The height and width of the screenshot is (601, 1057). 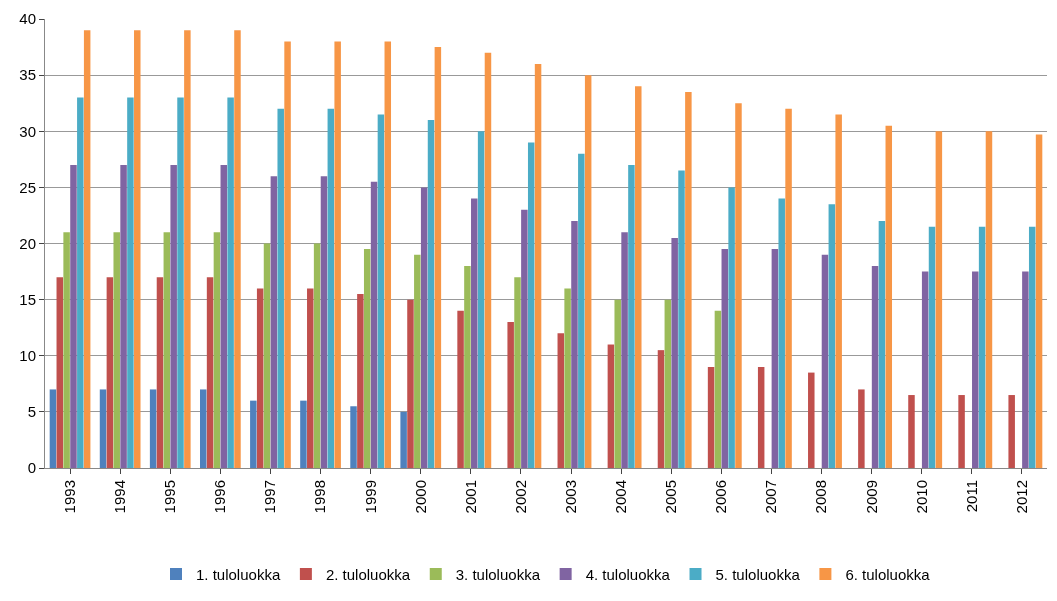 What do you see at coordinates (27, 355) in the screenshot?
I see `y-tick-label: 10` at bounding box center [27, 355].